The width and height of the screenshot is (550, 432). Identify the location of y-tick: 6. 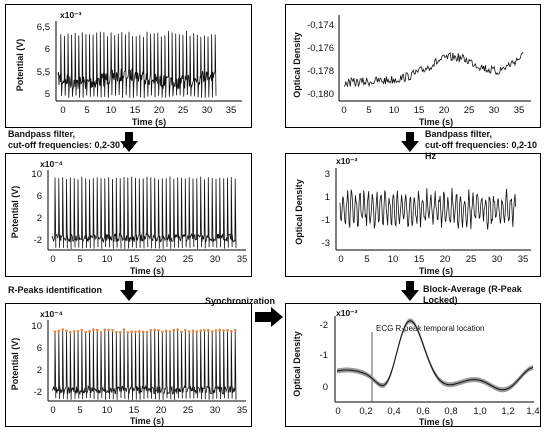
(39, 348).